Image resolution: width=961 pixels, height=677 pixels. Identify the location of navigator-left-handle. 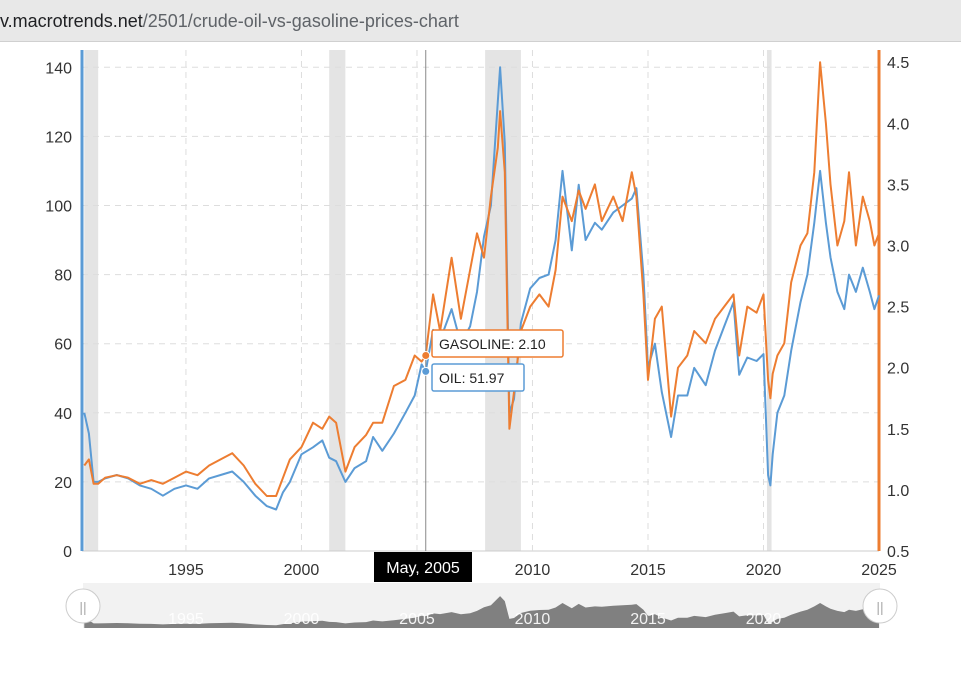
(83, 606).